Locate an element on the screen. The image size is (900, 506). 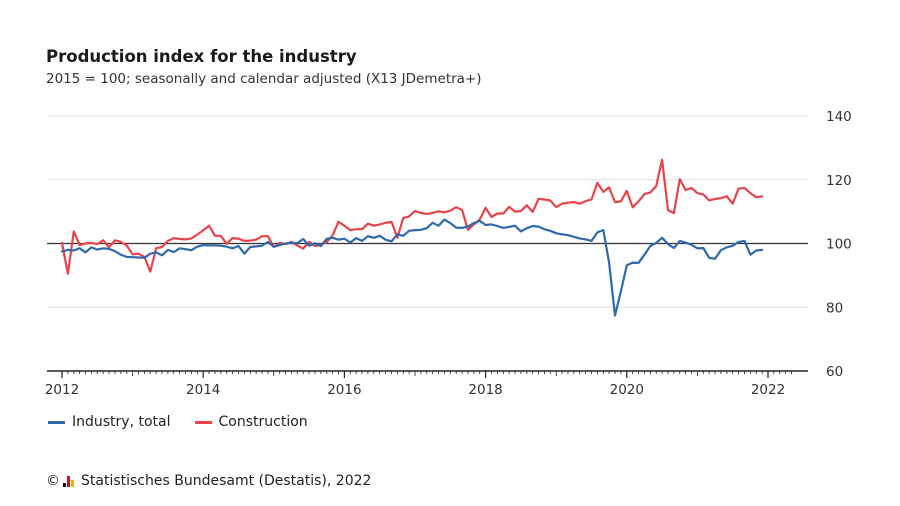
y-tick-label-100: 100 is located at coordinates (839, 245).